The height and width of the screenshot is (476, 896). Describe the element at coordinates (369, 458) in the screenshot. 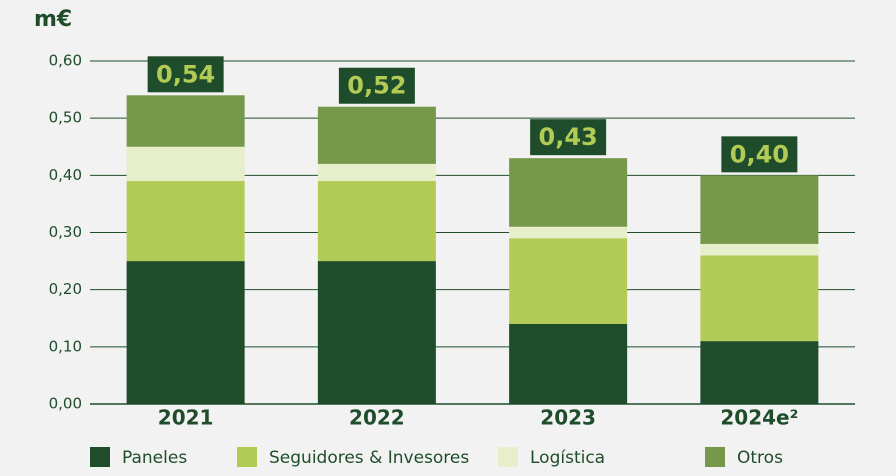

I see `legend-label: Seguidores & Invesores` at that location.